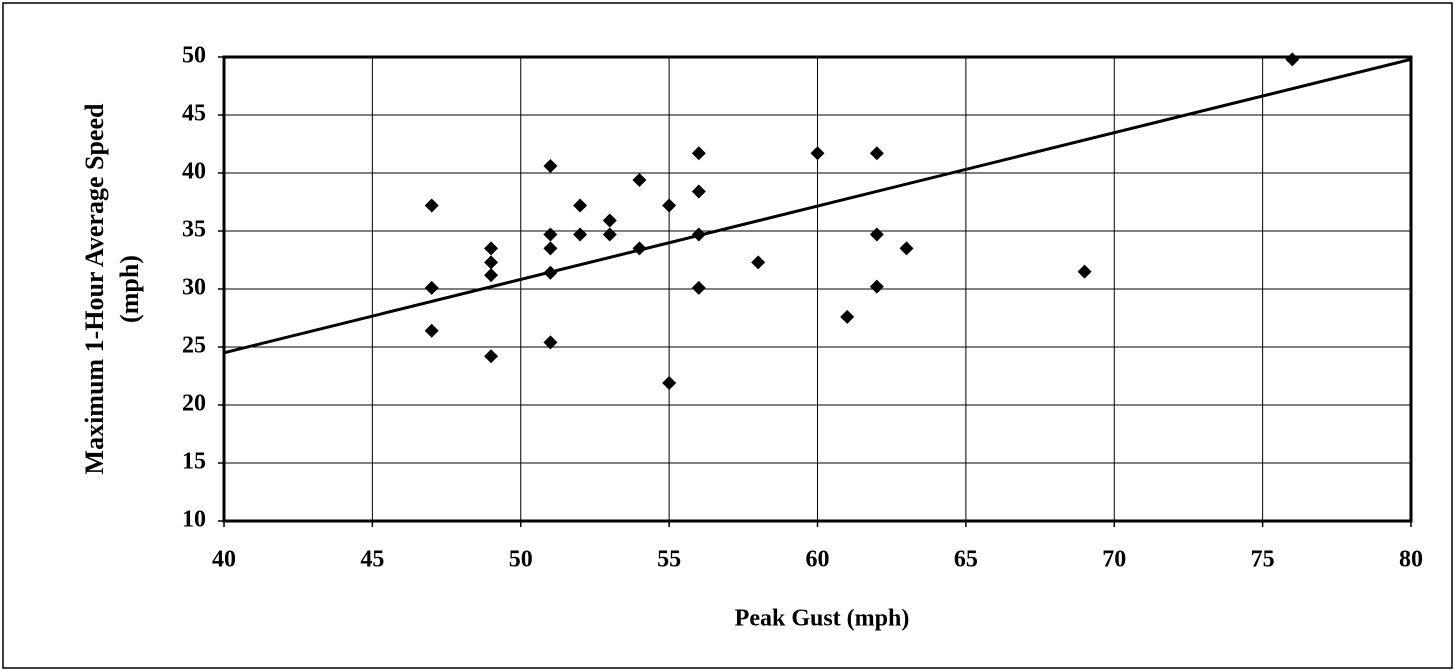  I want to click on x-tick-label: 40, so click(224, 560).